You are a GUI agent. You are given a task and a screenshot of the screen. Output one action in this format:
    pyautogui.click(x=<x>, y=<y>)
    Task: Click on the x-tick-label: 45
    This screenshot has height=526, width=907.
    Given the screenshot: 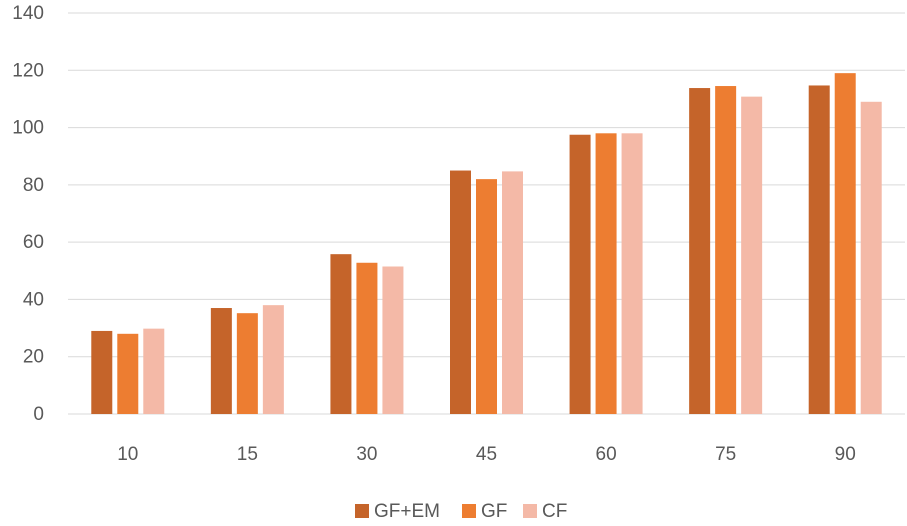 What is the action you would take?
    pyautogui.click(x=486, y=454)
    